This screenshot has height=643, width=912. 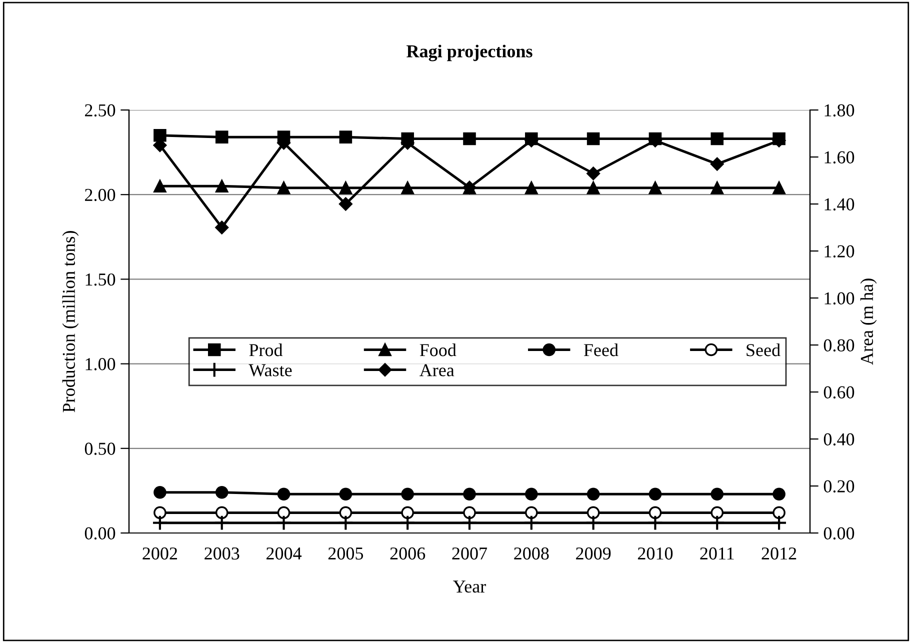 I want to click on chart-title: Ragi projections, so click(x=469, y=53).